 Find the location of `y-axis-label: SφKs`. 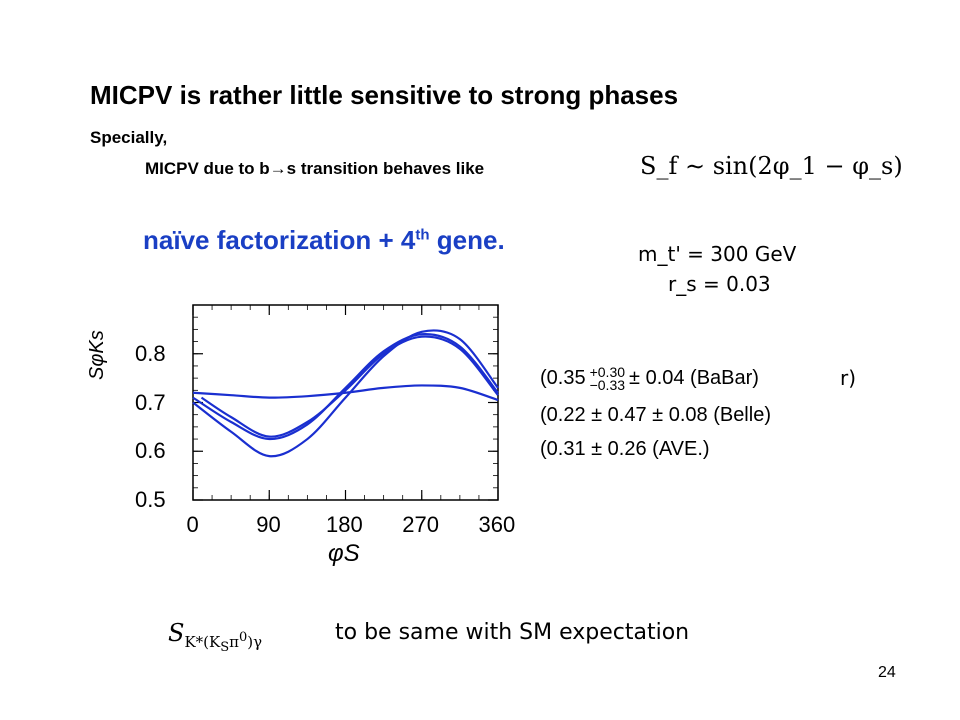

y-axis-label: SφKs is located at coordinates (97, 355).